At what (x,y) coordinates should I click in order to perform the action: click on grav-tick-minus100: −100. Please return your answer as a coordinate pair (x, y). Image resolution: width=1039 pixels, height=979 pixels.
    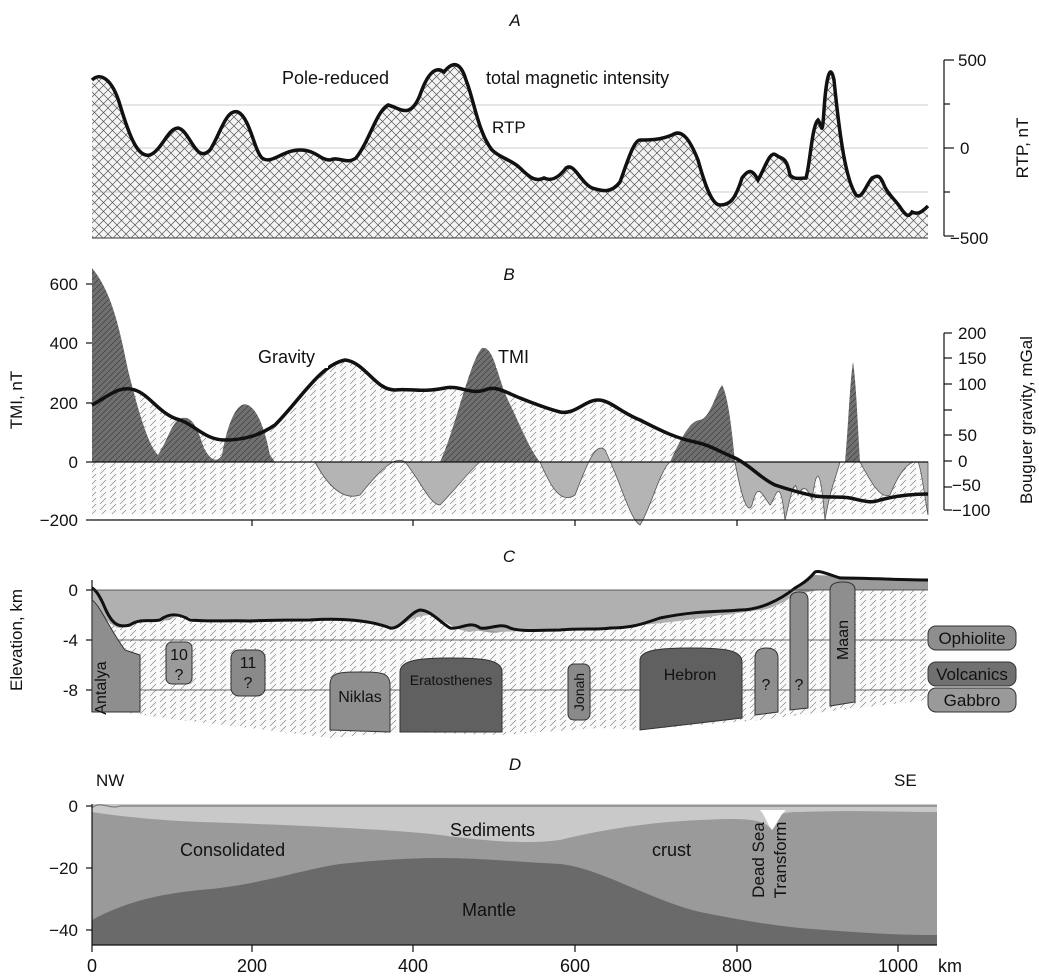
    Looking at the image, I should click on (971, 510).